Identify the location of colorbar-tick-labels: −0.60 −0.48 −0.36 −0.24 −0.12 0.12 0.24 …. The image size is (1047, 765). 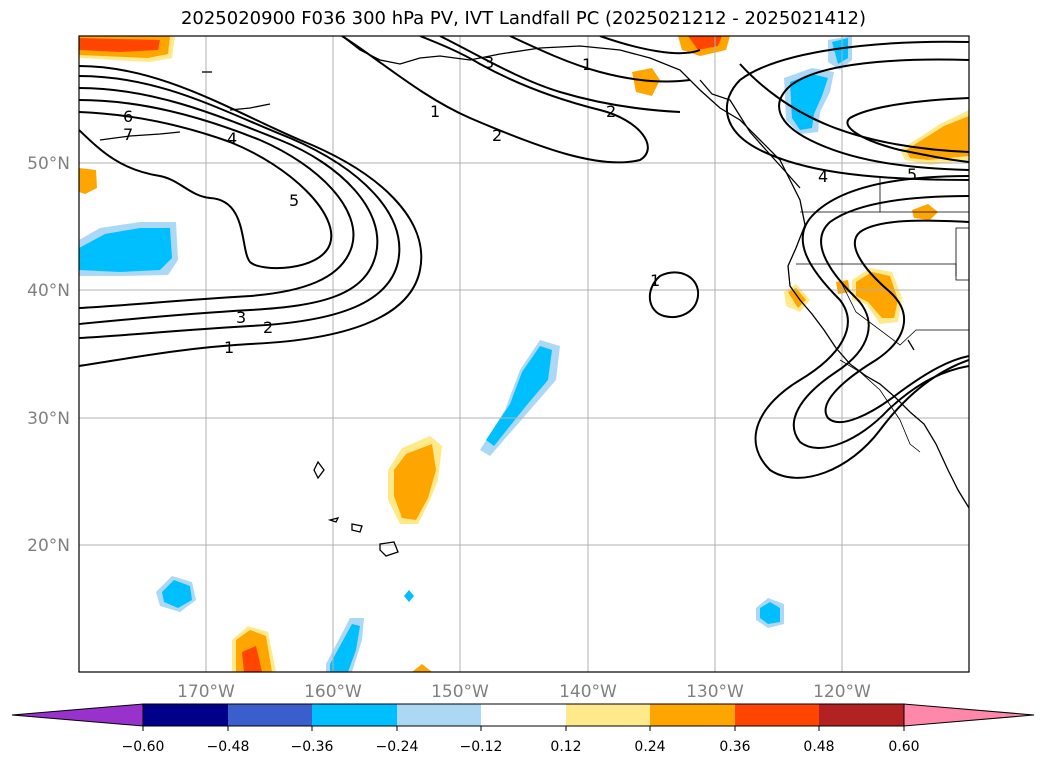
(521, 747).